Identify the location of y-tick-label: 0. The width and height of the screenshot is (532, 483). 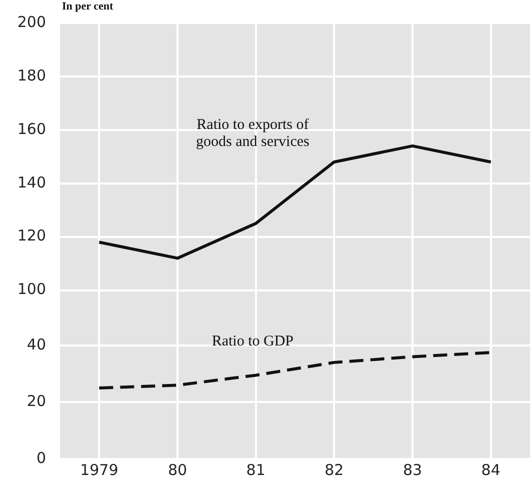
(41, 457).